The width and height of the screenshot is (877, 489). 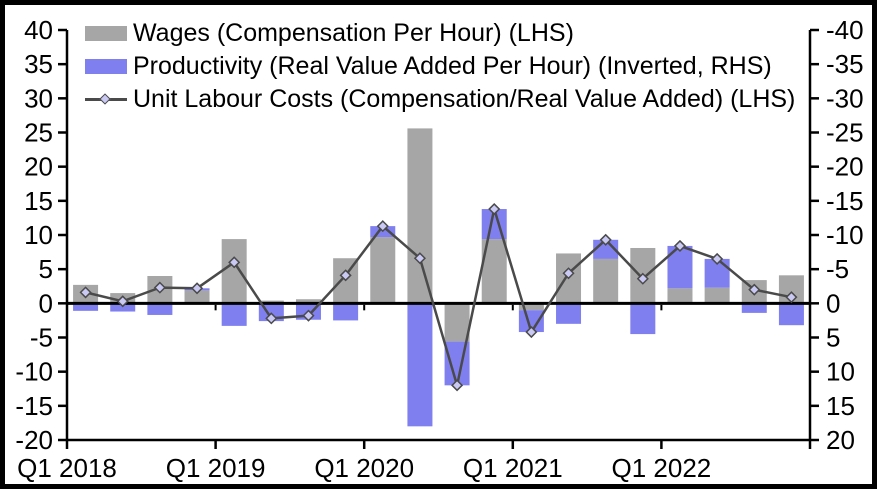 What do you see at coordinates (106, 66) in the screenshot?
I see `productivity-swatch-icon` at bounding box center [106, 66].